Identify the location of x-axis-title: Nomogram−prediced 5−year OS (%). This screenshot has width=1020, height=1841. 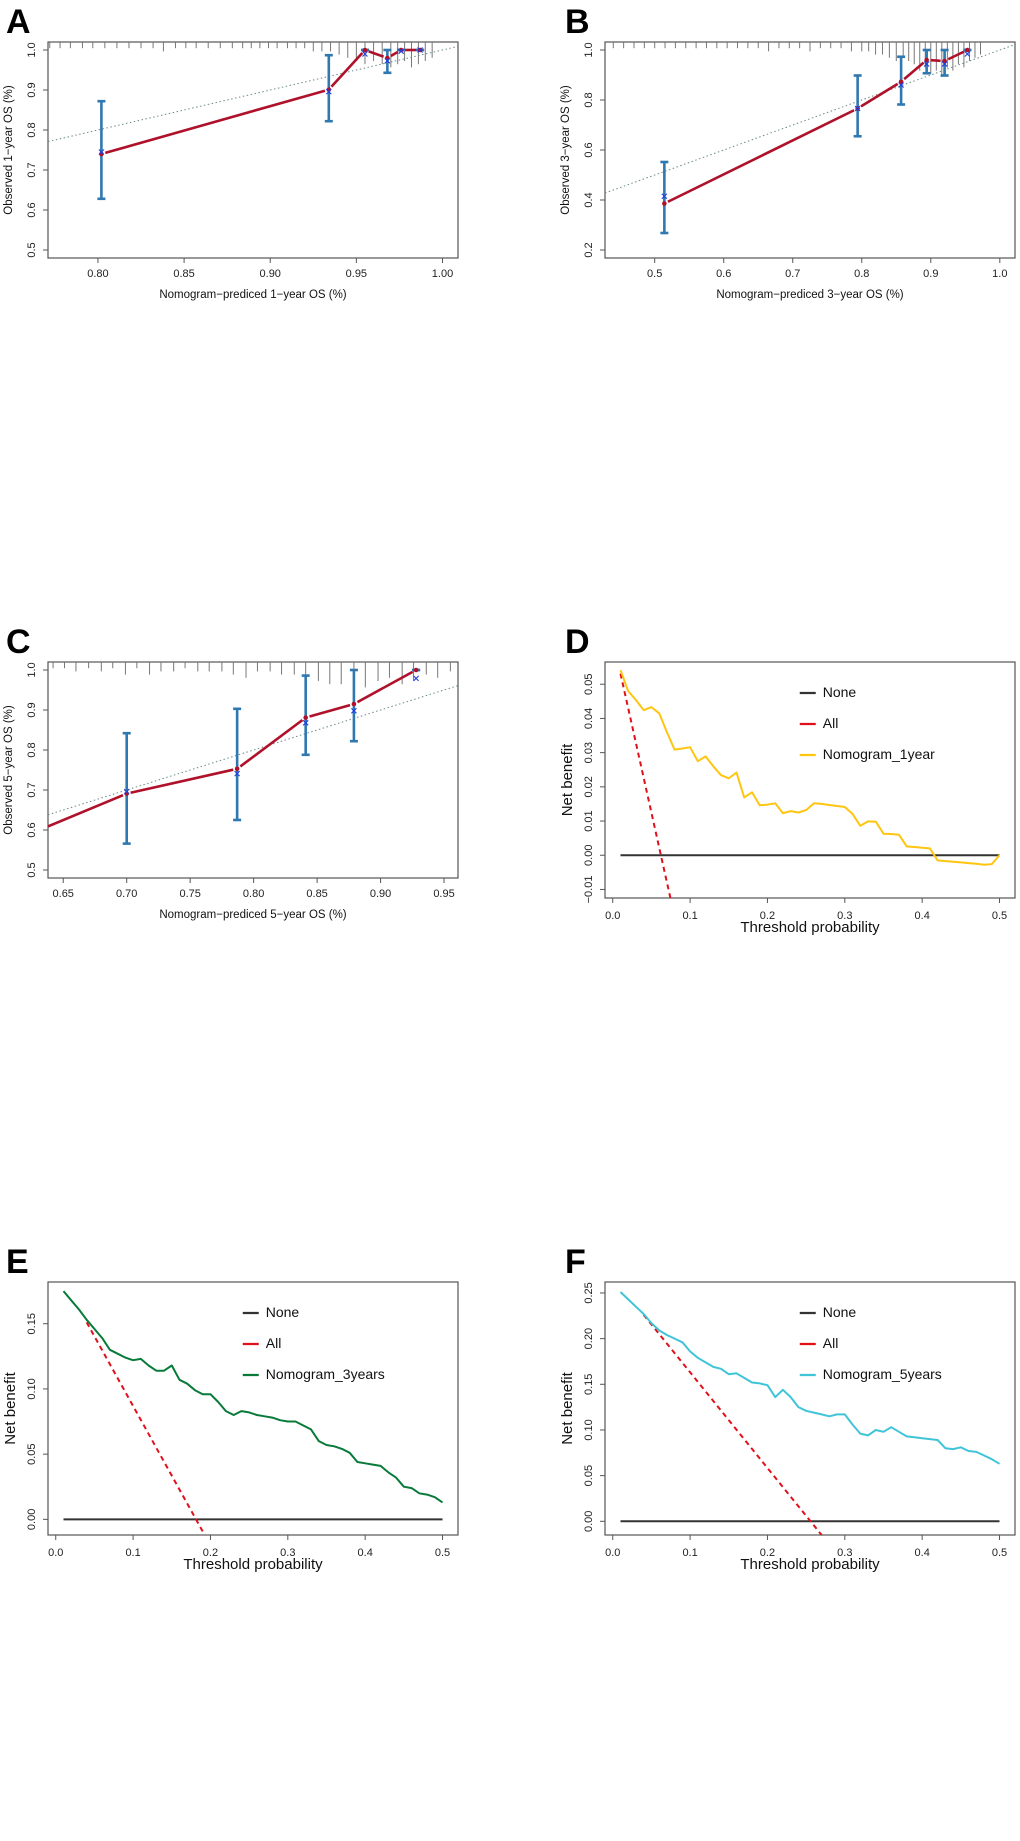
(252, 915).